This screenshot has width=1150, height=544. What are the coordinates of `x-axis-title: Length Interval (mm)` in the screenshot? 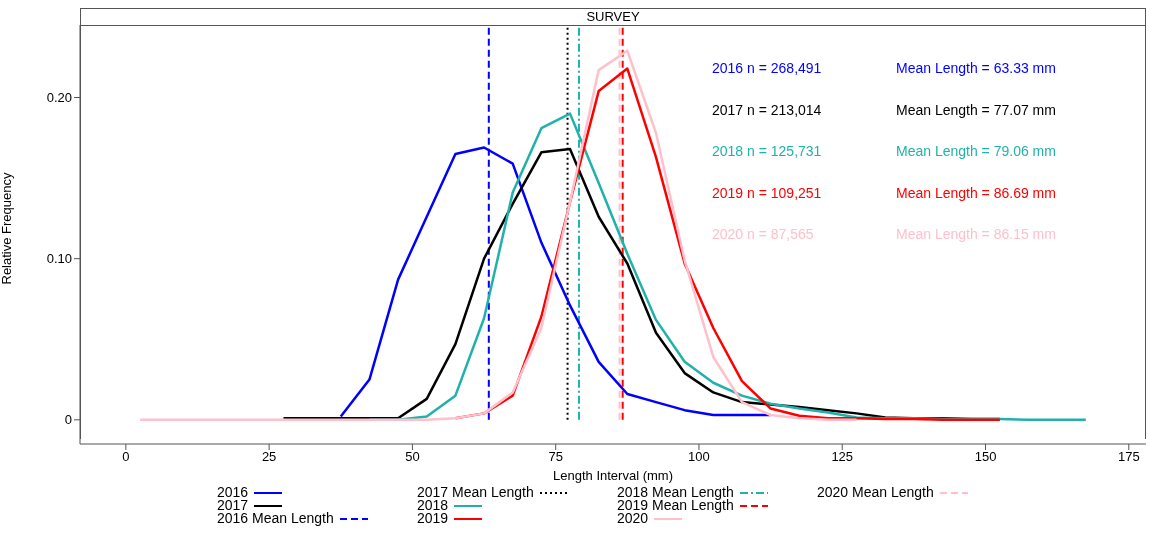 It's located at (613, 475).